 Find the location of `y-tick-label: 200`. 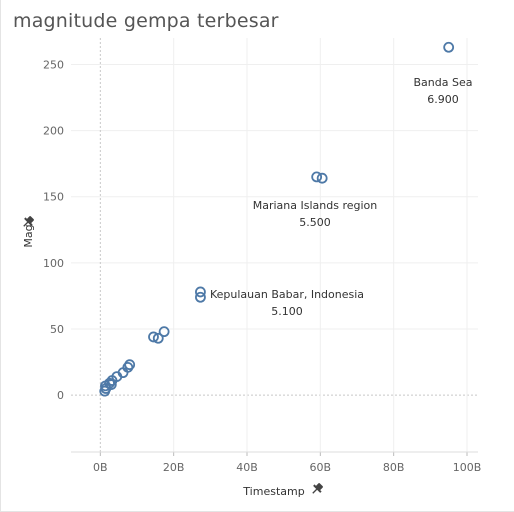

y-tick-label: 200 is located at coordinates (53, 131).